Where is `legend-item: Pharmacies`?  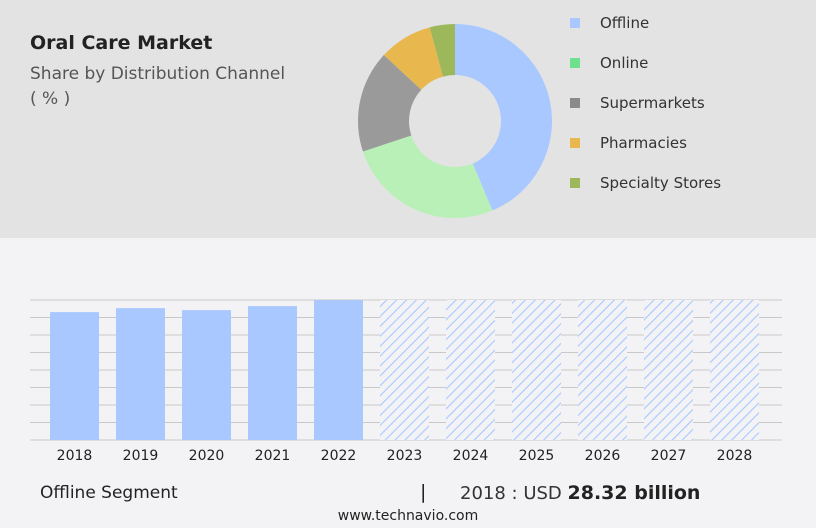 legend-item: Pharmacies is located at coordinates (628, 143).